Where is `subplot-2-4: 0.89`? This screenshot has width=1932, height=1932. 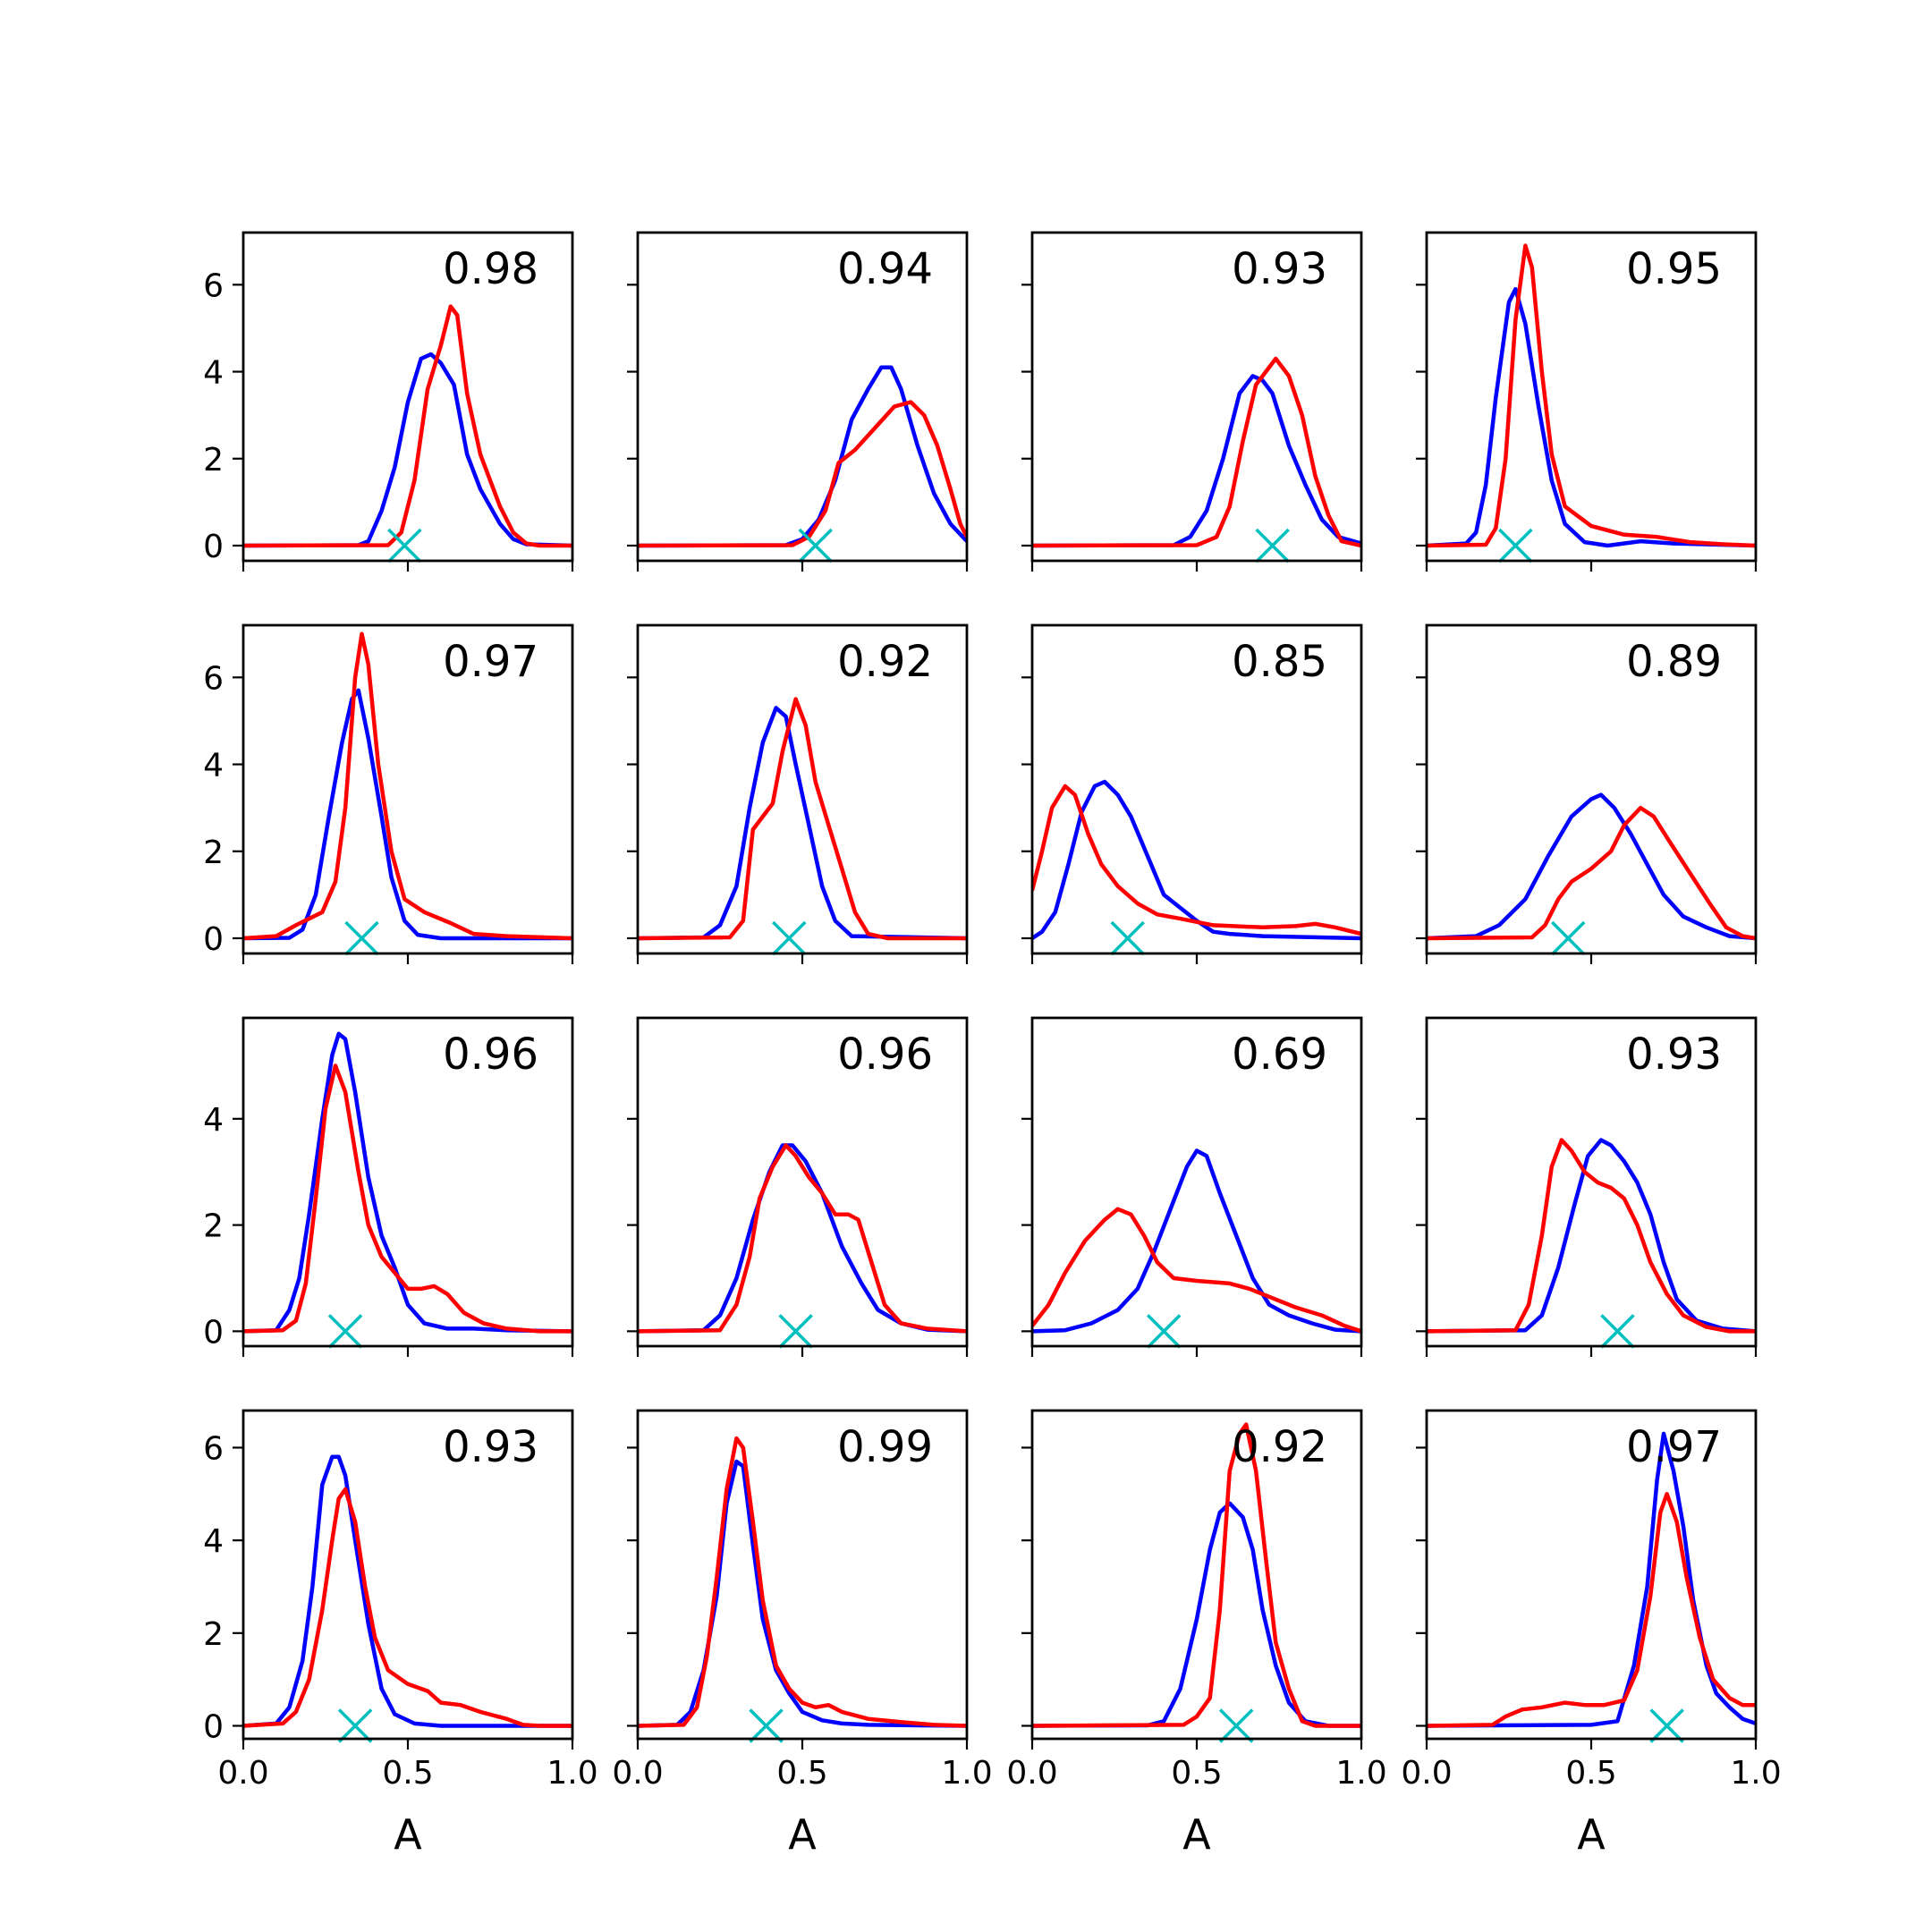
subplot-2-4: 0.89 is located at coordinates (1587, 793).